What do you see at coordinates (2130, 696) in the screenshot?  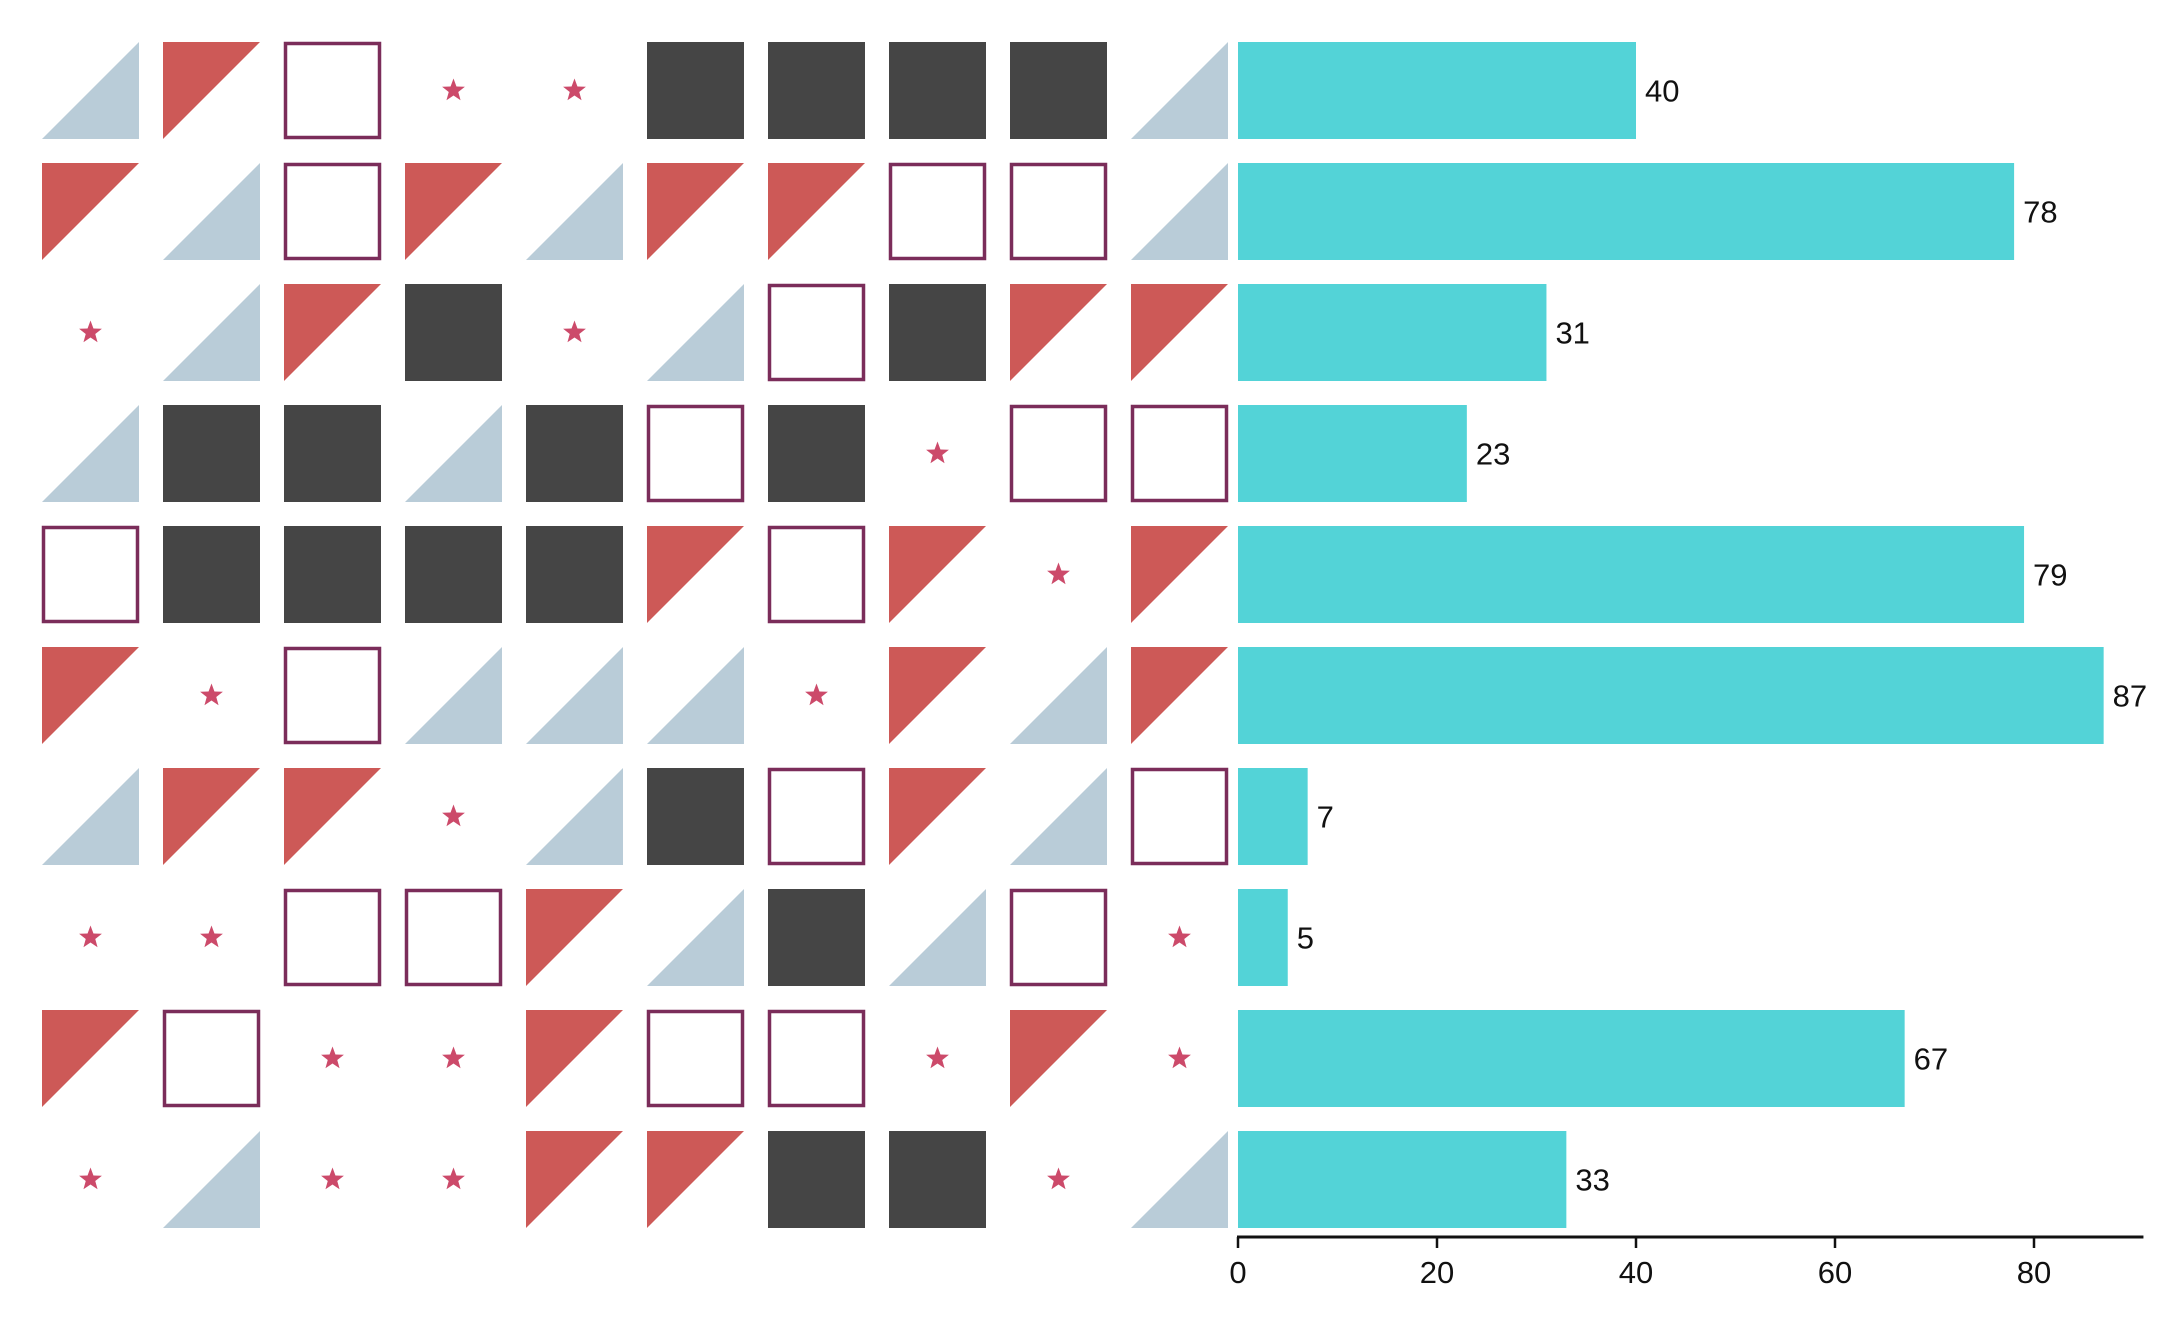 I see `bar-value-label: 87` at bounding box center [2130, 696].